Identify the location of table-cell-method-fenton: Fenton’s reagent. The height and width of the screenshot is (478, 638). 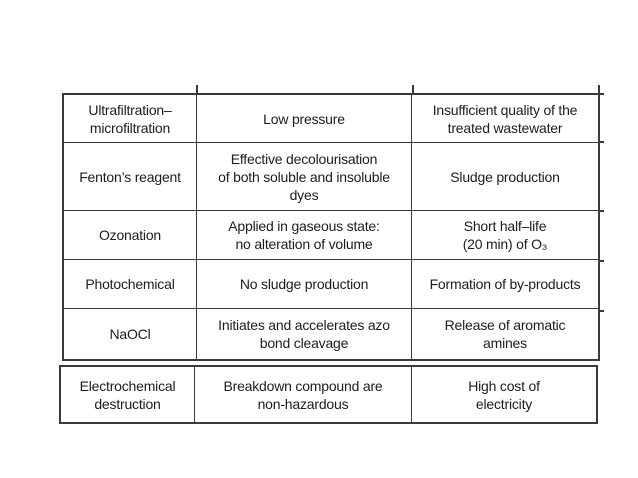
(130, 177).